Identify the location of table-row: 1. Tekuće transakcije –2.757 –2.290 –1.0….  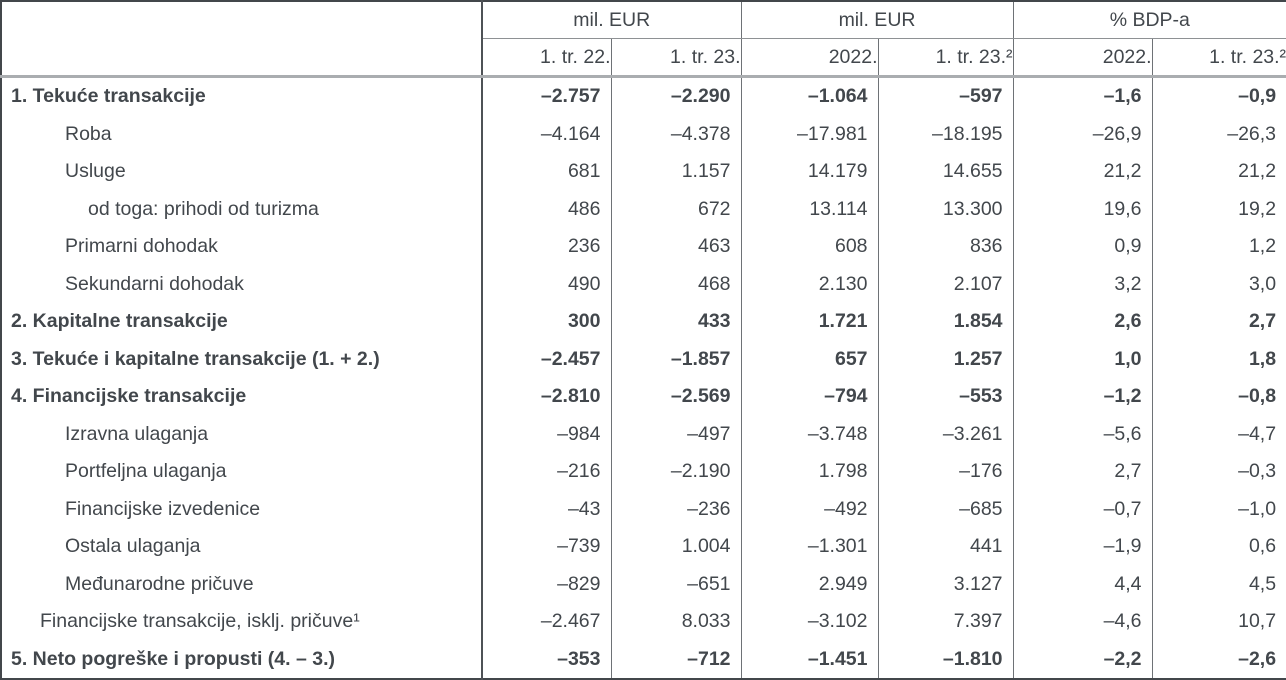
(643, 96).